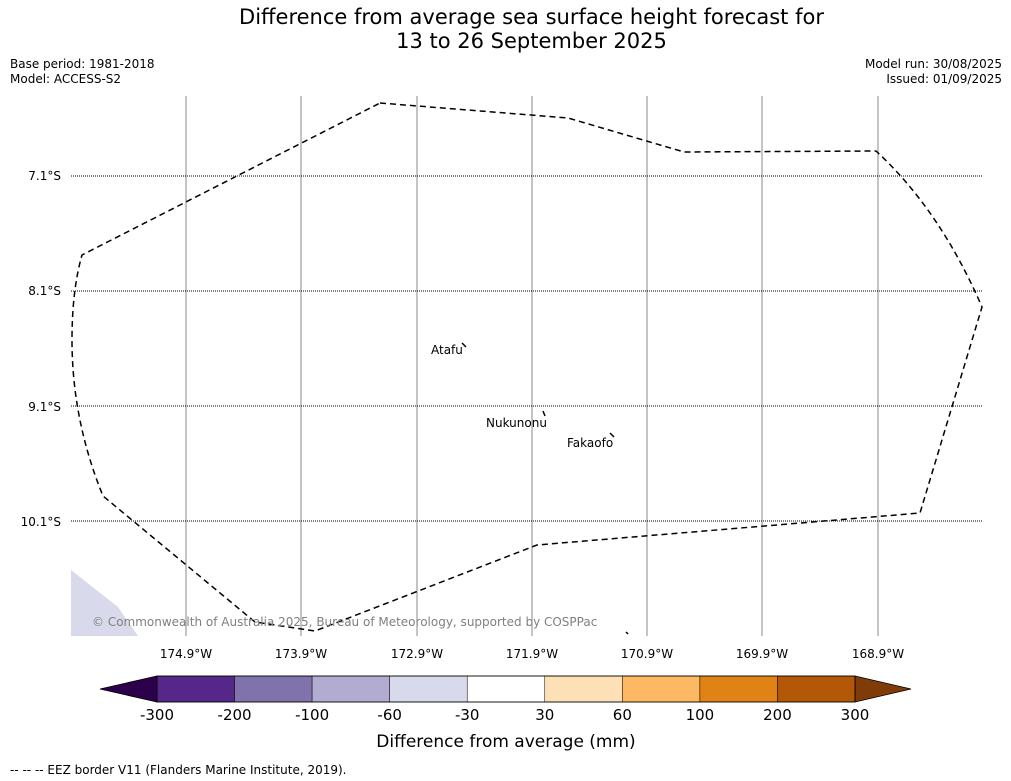 The image size is (1011, 781). I want to click on colorbar-tick-label: 300, so click(855, 715).